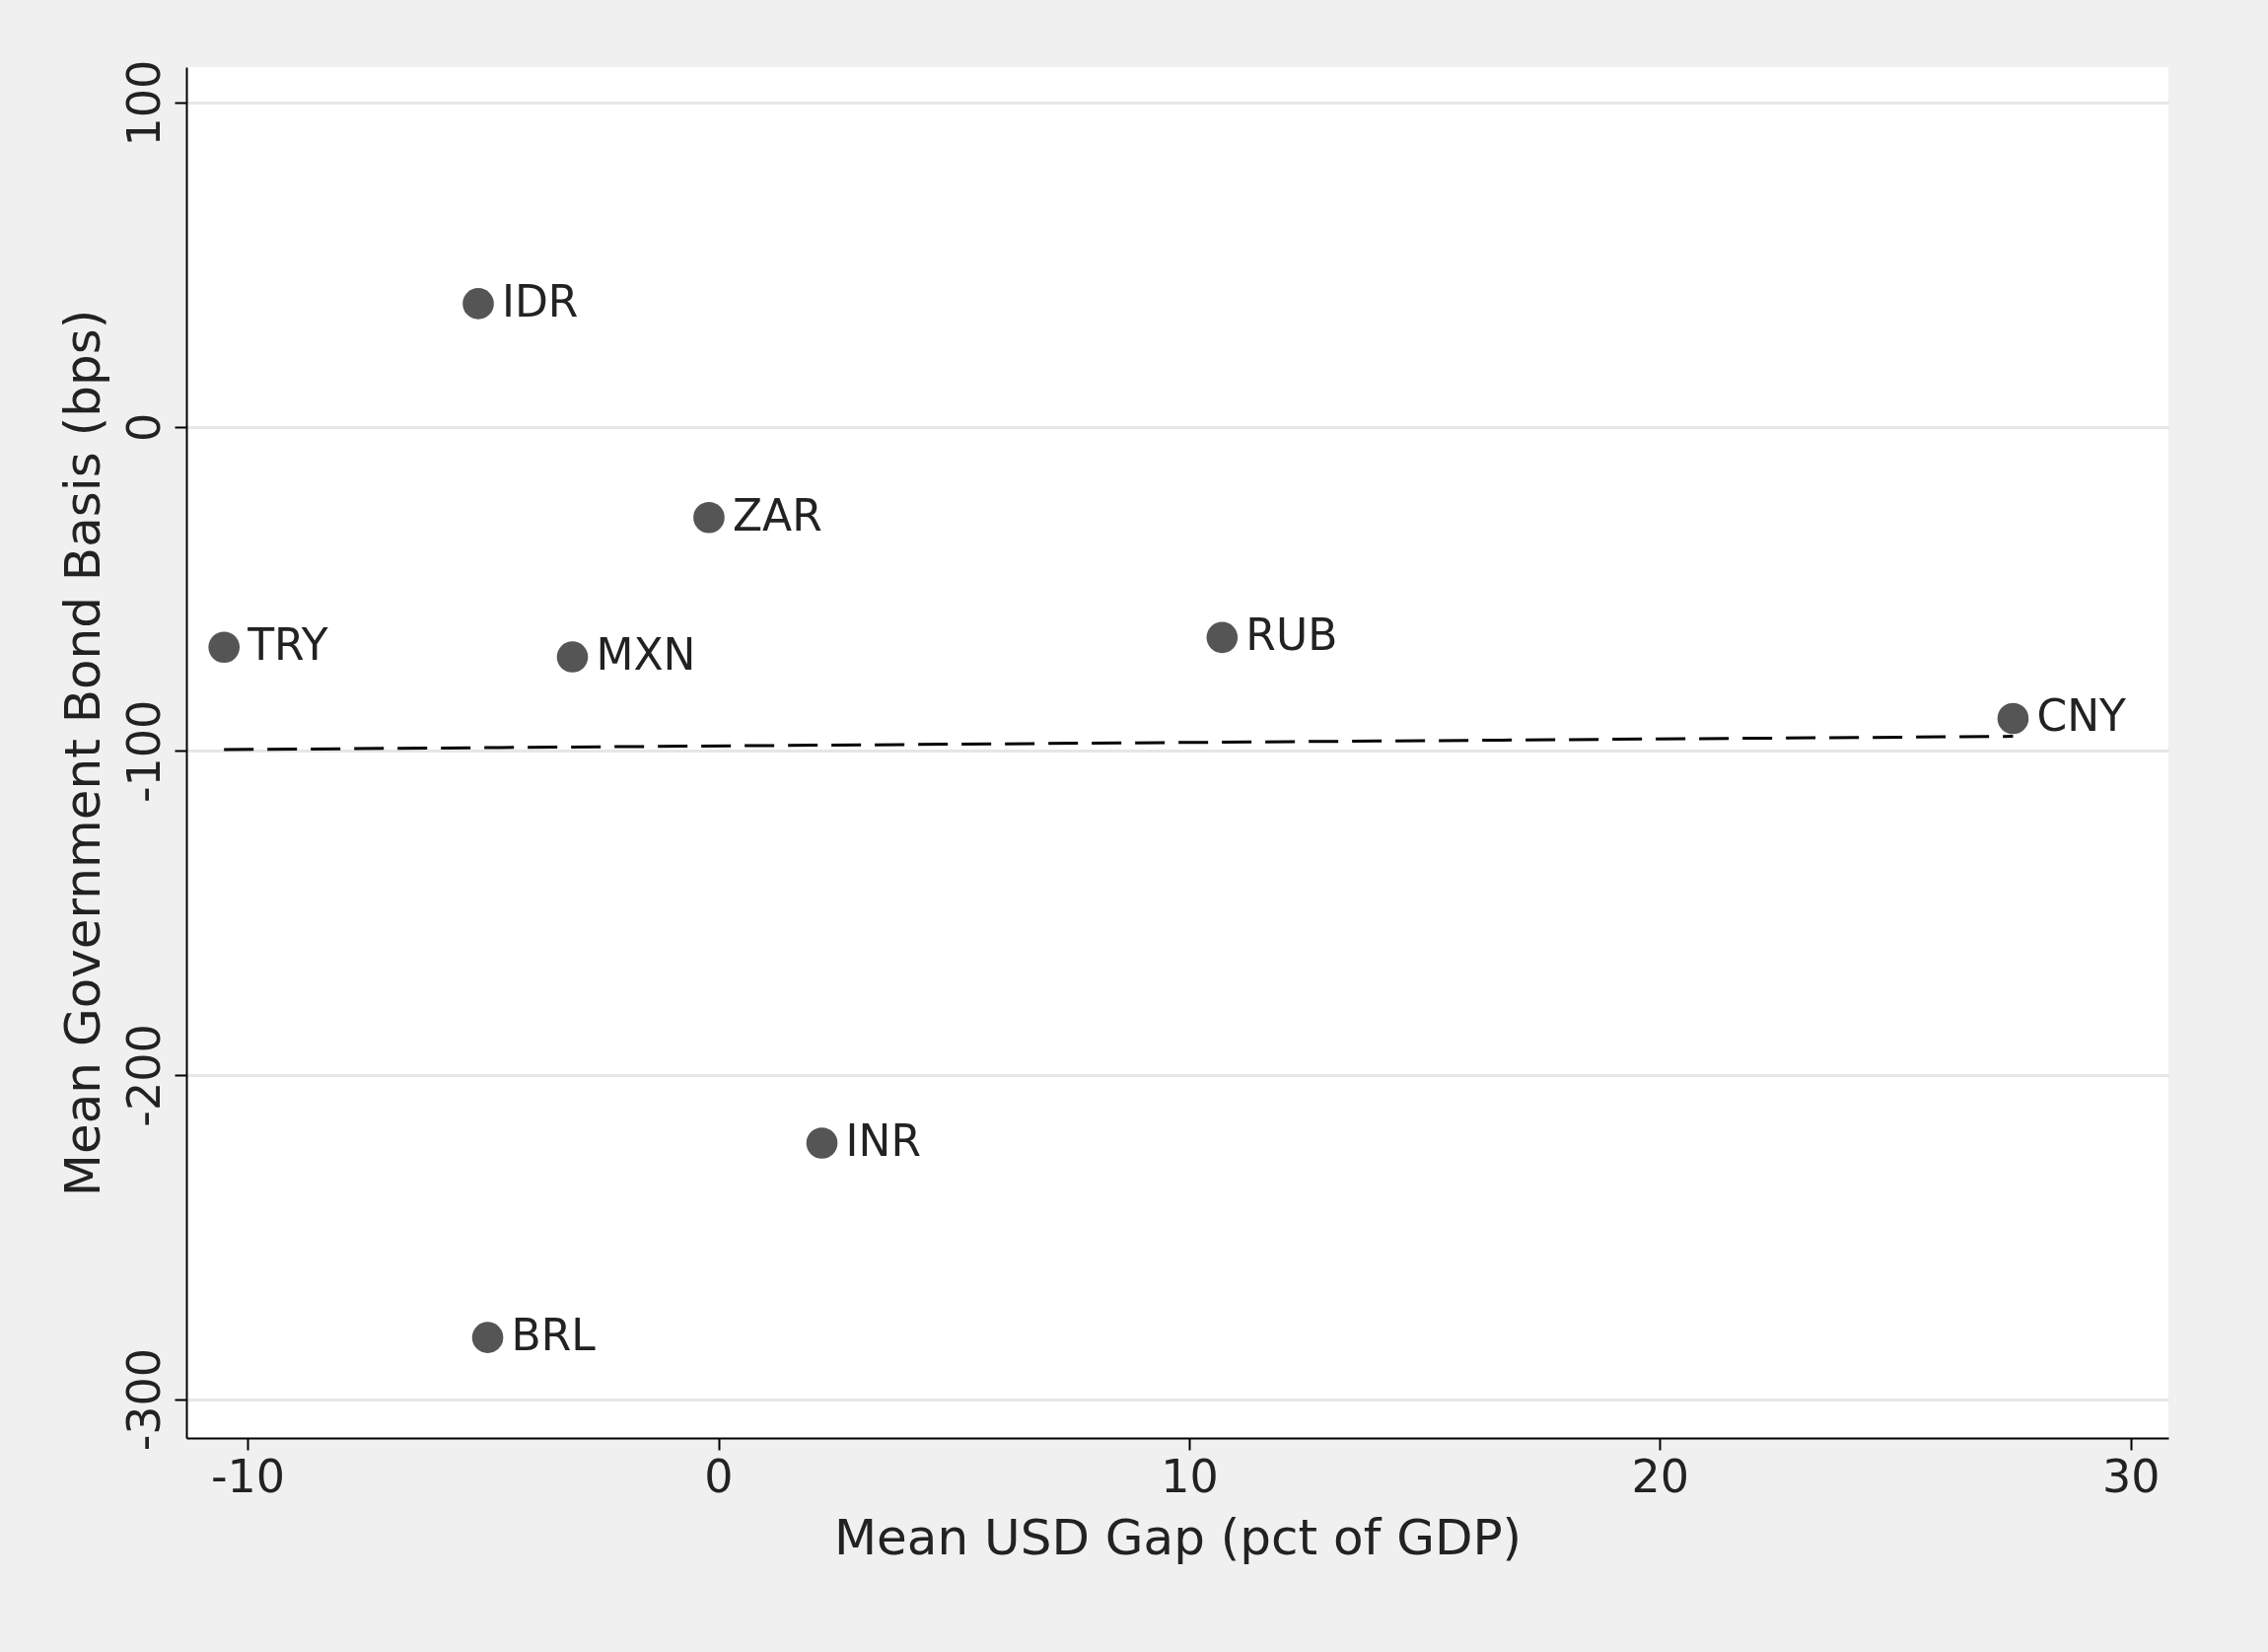 This screenshot has height=1652, width=2268. I want to click on x-tick-label: 20, so click(1660, 1476).